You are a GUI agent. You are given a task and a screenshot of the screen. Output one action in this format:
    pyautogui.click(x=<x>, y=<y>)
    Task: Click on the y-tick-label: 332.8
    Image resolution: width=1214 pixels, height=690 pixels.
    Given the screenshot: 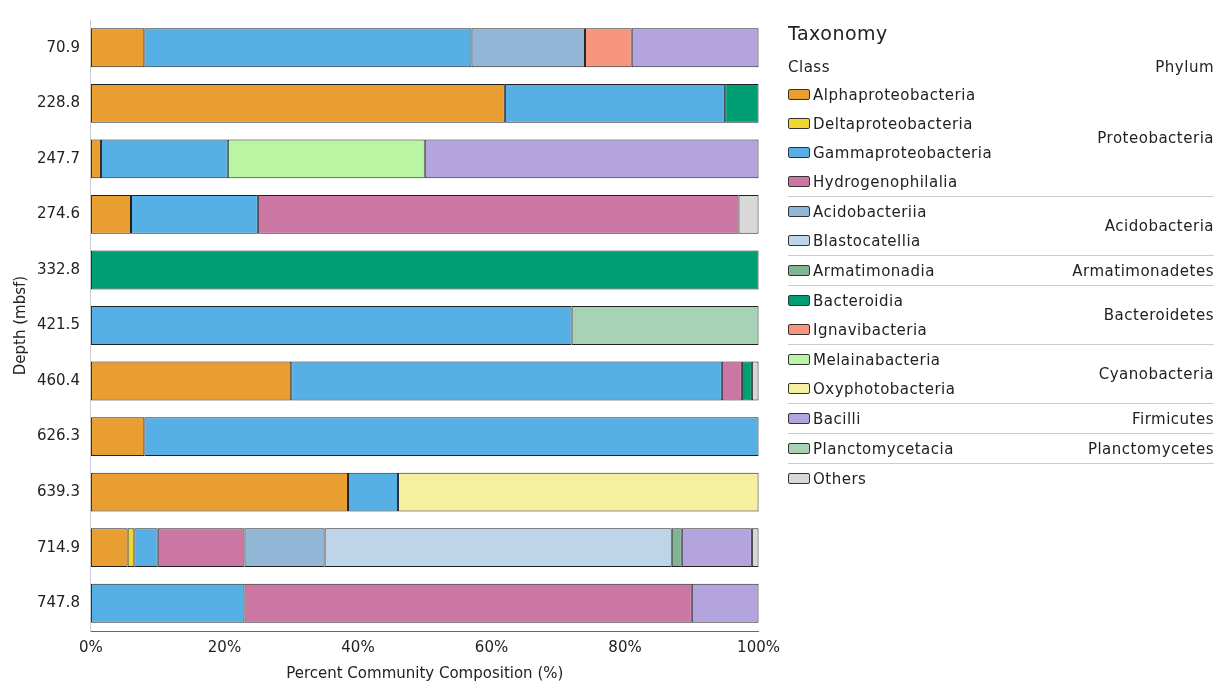 What is the action you would take?
    pyautogui.click(x=58, y=268)
    